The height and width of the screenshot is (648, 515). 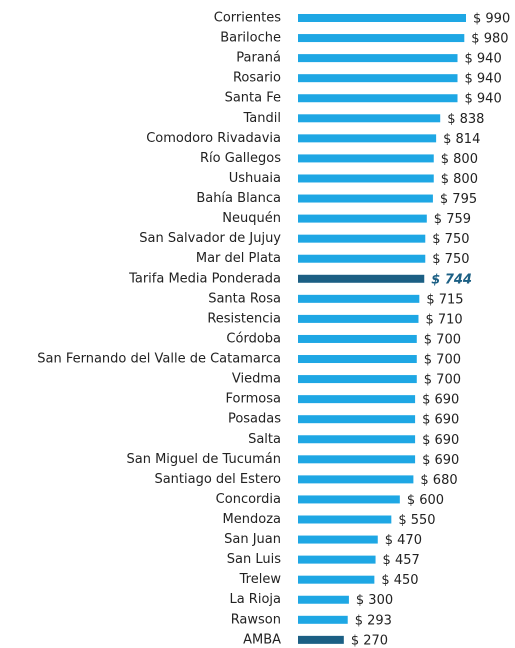 What do you see at coordinates (256, 379) in the screenshot?
I see `category-label: Viedma` at bounding box center [256, 379].